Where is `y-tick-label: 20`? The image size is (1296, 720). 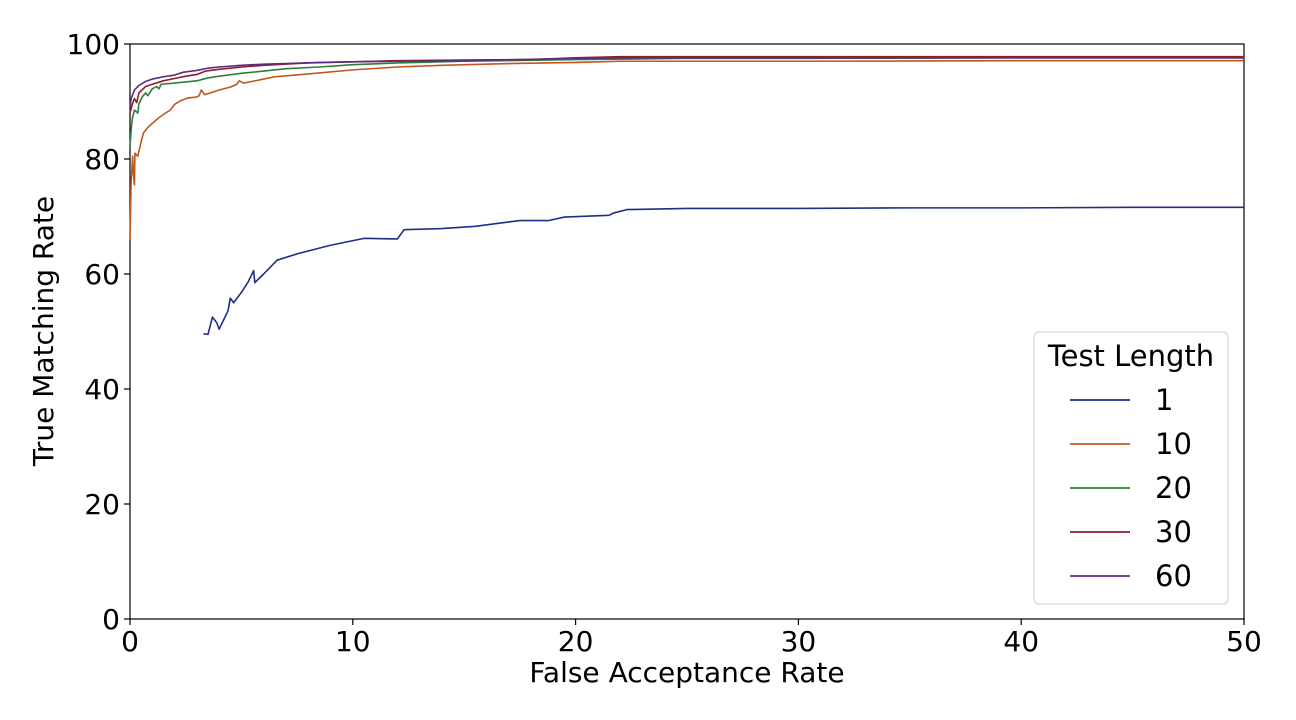 y-tick-label: 20 is located at coordinates (102, 504).